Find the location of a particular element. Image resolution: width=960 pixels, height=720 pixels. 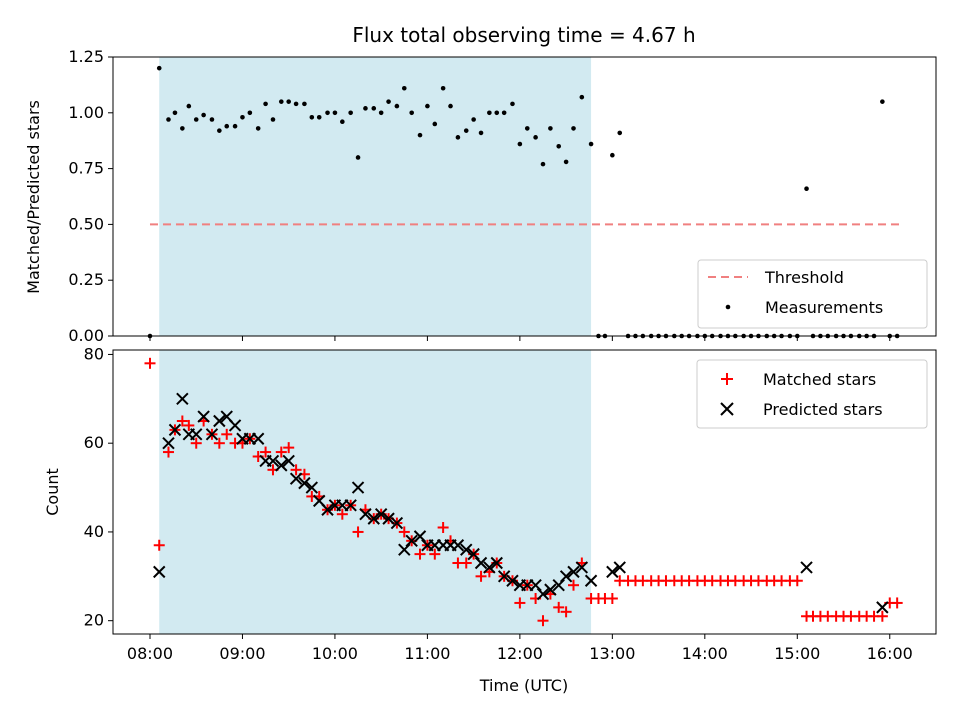

bottom-x-tick-label: 09:00 is located at coordinates (242, 653).